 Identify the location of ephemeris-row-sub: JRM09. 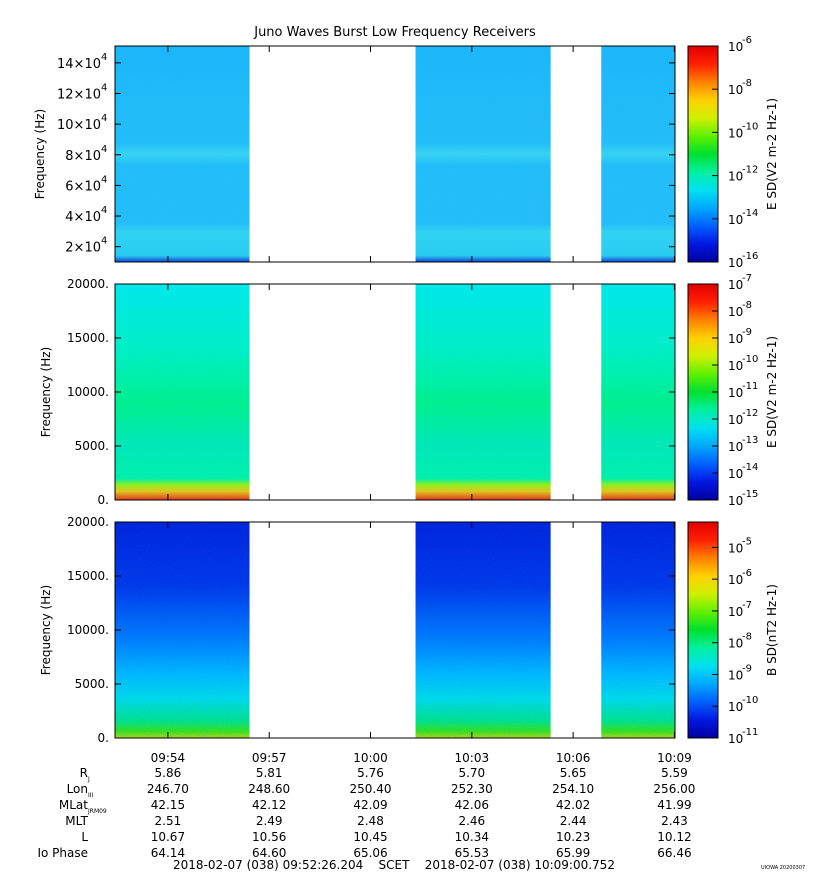
(97, 811).